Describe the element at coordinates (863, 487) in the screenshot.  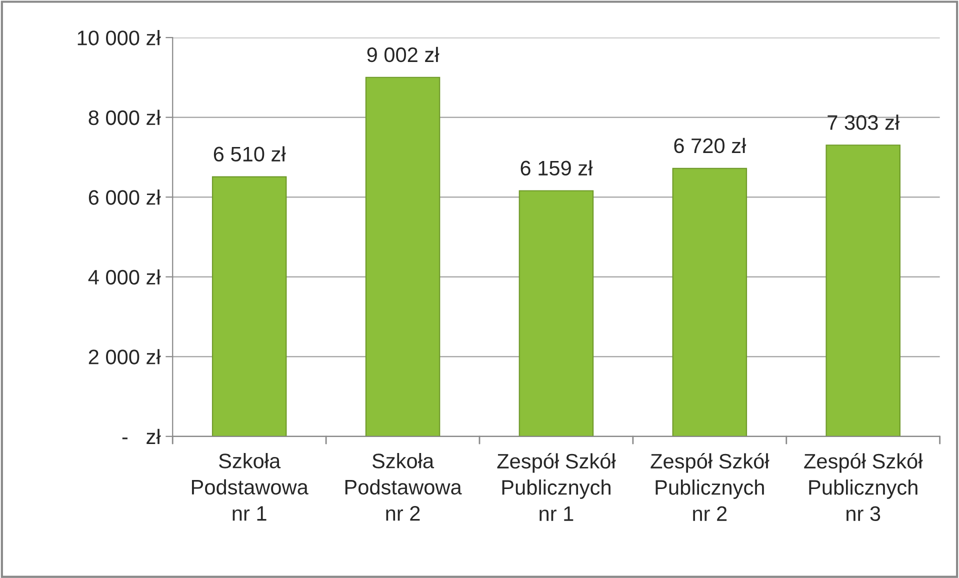
I see `x-tick-label: Zespół Szkół Publicznych nr 3` at that location.